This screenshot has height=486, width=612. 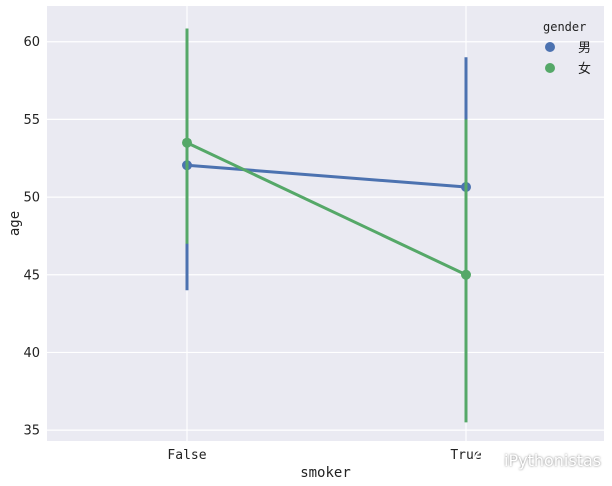 What do you see at coordinates (31, 431) in the screenshot?
I see `y-tick-label: 35` at bounding box center [31, 431].